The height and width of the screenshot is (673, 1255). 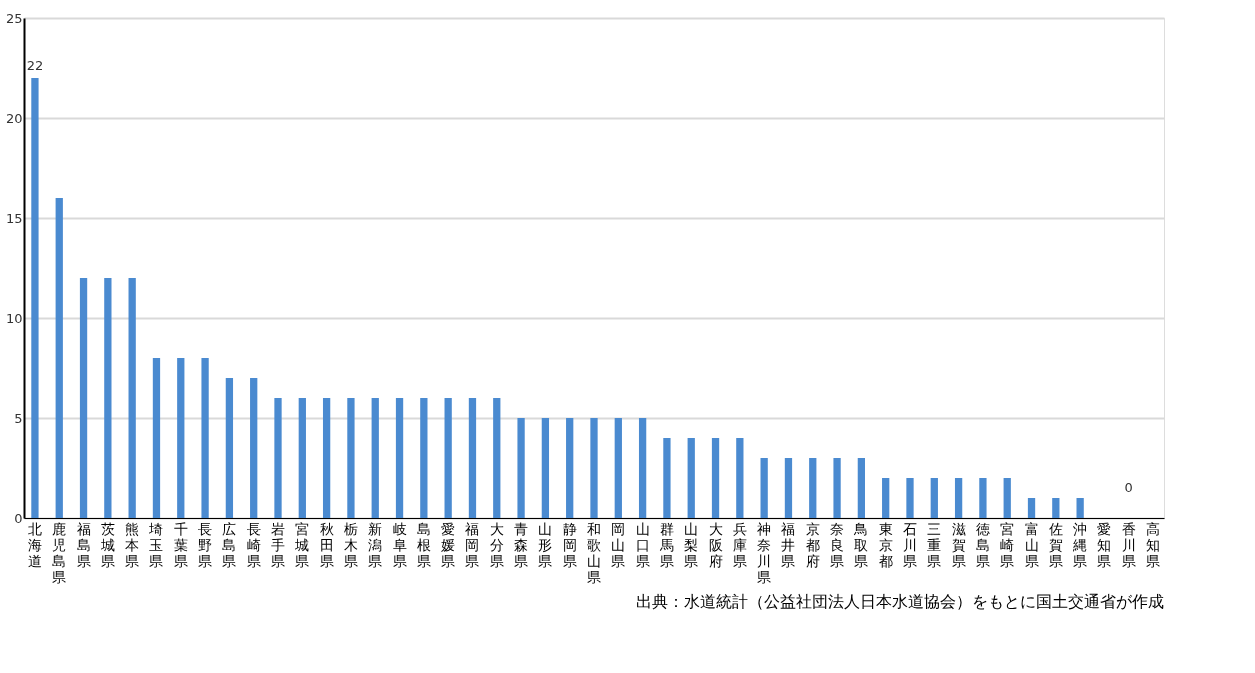 What do you see at coordinates (399, 544) in the screenshot?
I see `x-tick-label: 岐阜県` at bounding box center [399, 544].